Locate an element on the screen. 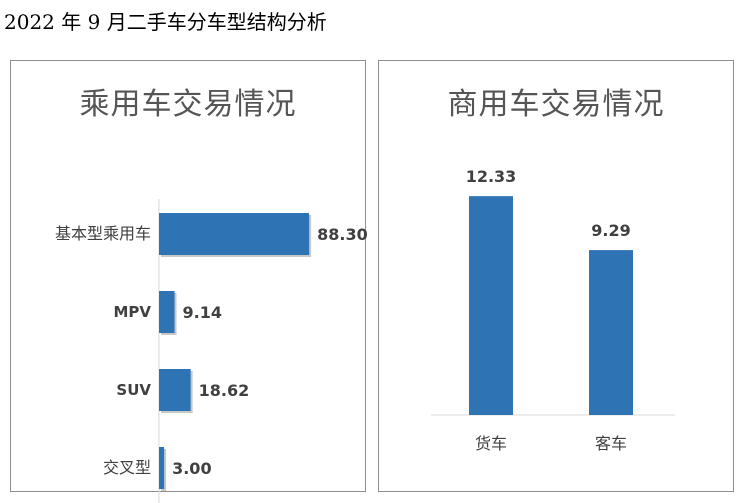  category-label: 客车 is located at coordinates (611, 443).